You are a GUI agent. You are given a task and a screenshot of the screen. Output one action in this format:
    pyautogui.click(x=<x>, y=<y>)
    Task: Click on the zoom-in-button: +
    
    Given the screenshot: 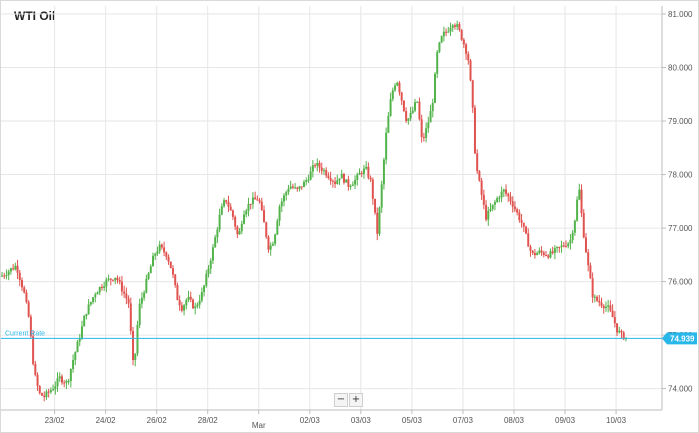 What is the action you would take?
    pyautogui.click(x=356, y=400)
    